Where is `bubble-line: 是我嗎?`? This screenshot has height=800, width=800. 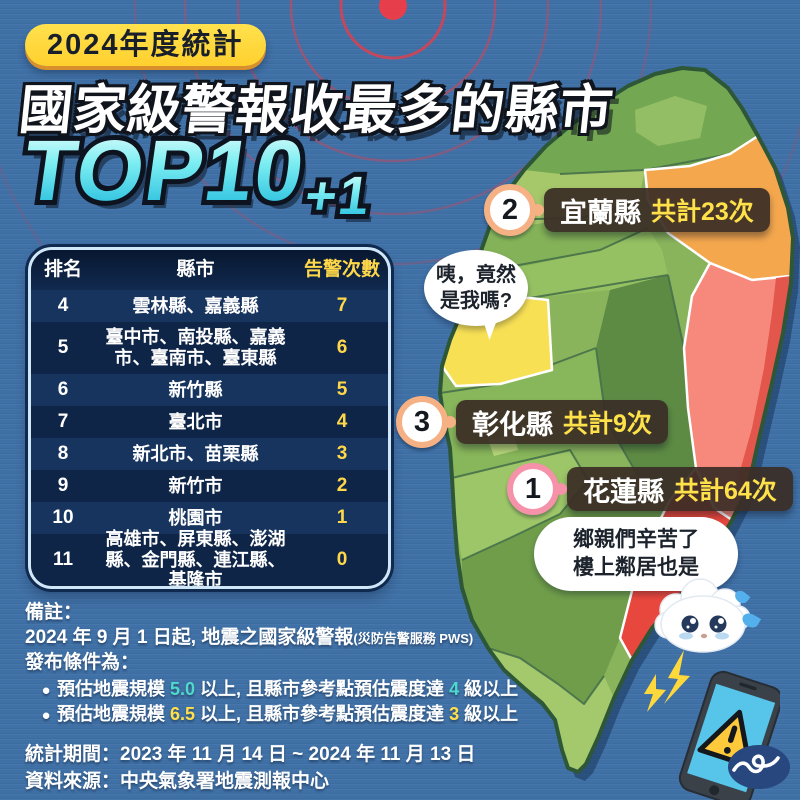
bubble-line: 是我嗎? is located at coordinates (476, 301).